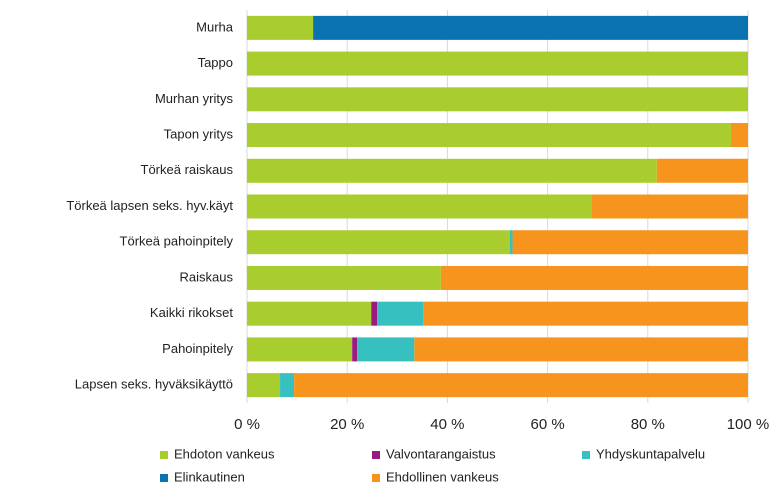 The image size is (776, 486). What do you see at coordinates (547, 424) in the screenshot?
I see `x-tick-label: 60 %` at bounding box center [547, 424].